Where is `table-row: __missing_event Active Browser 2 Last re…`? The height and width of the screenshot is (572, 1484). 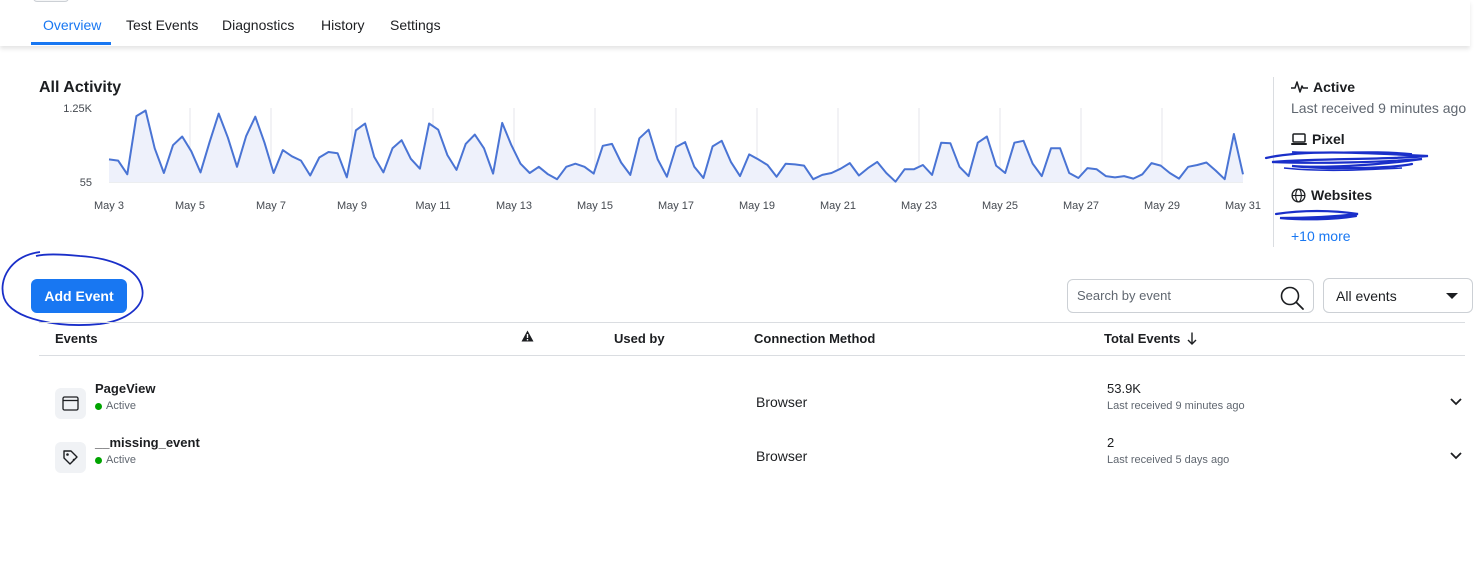 table-row: __missing_event Active Browser 2 Last re… is located at coordinates (752, 465).